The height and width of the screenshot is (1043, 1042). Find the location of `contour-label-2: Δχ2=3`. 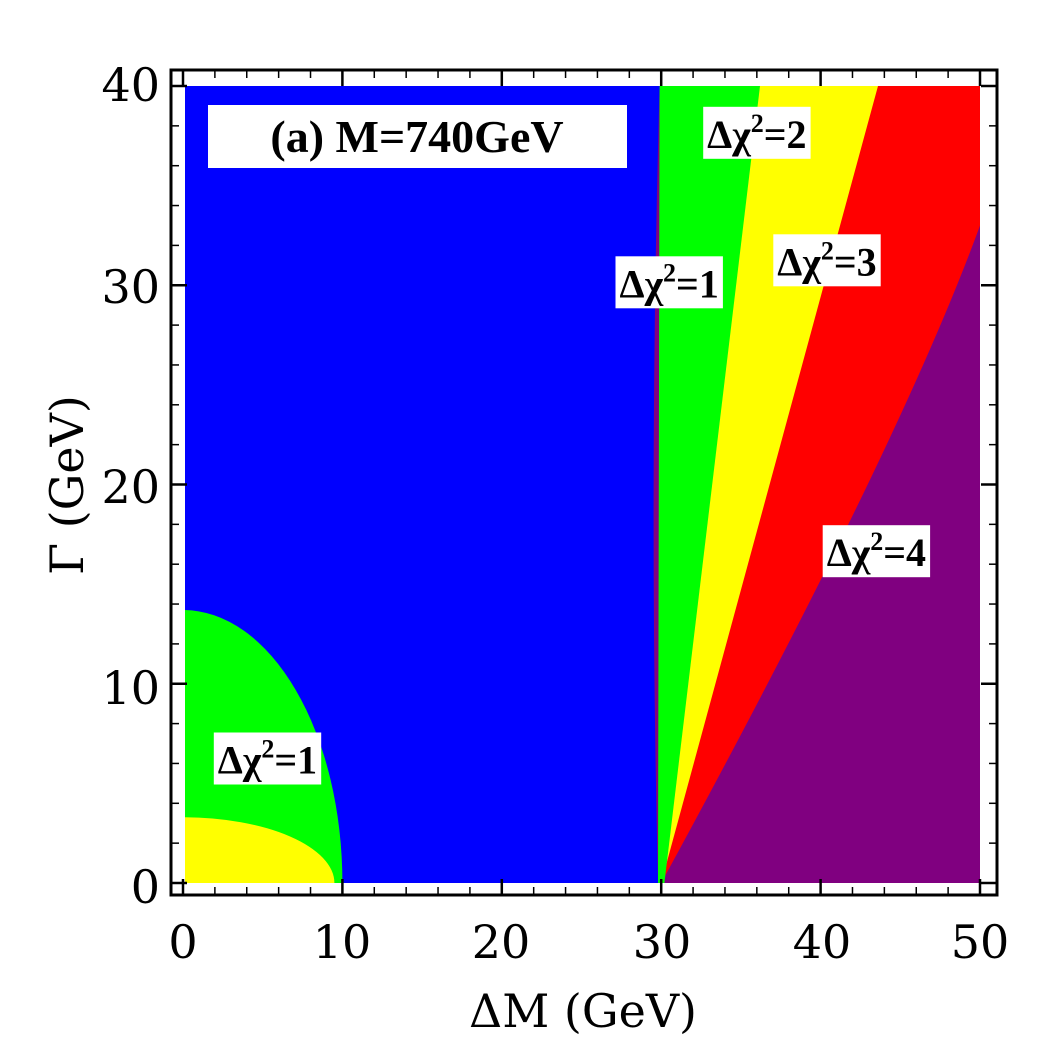

contour-label-2: Δχ2=3 is located at coordinates (827, 260).